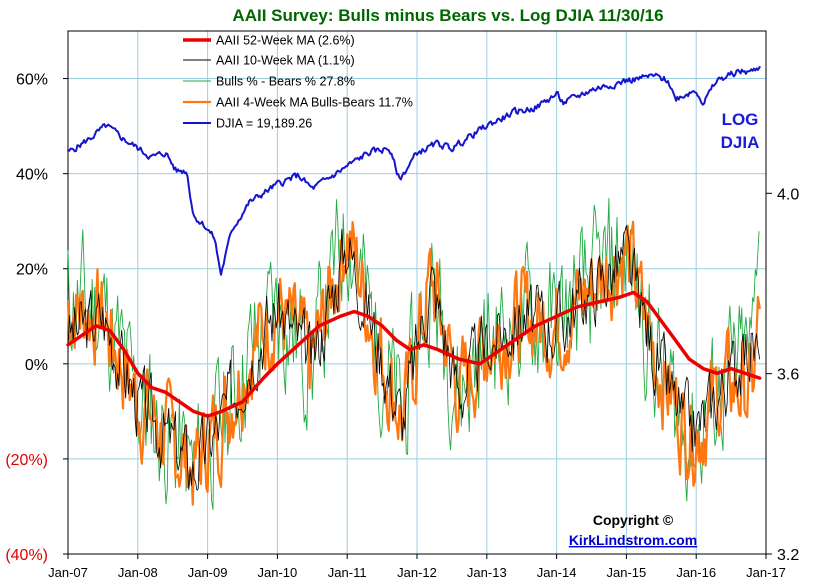 This screenshot has height=584, width=821. Describe the element at coordinates (740, 119) in the screenshot. I see `right-axis-label-line1: LOG` at that location.